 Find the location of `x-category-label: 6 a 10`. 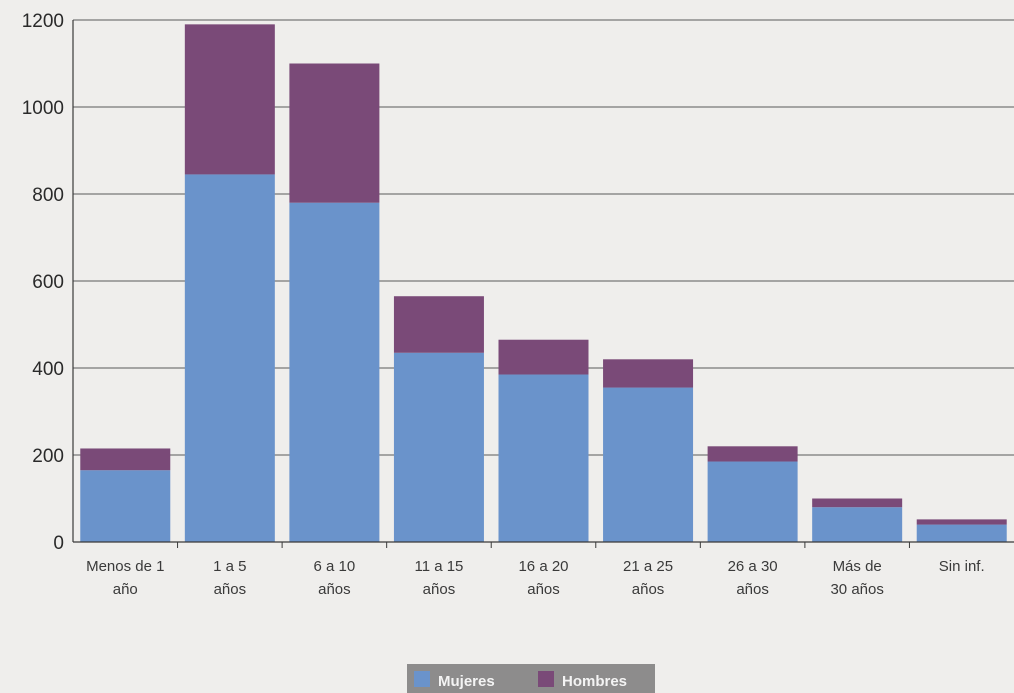

x-category-label: 6 a 10 is located at coordinates (335, 566).